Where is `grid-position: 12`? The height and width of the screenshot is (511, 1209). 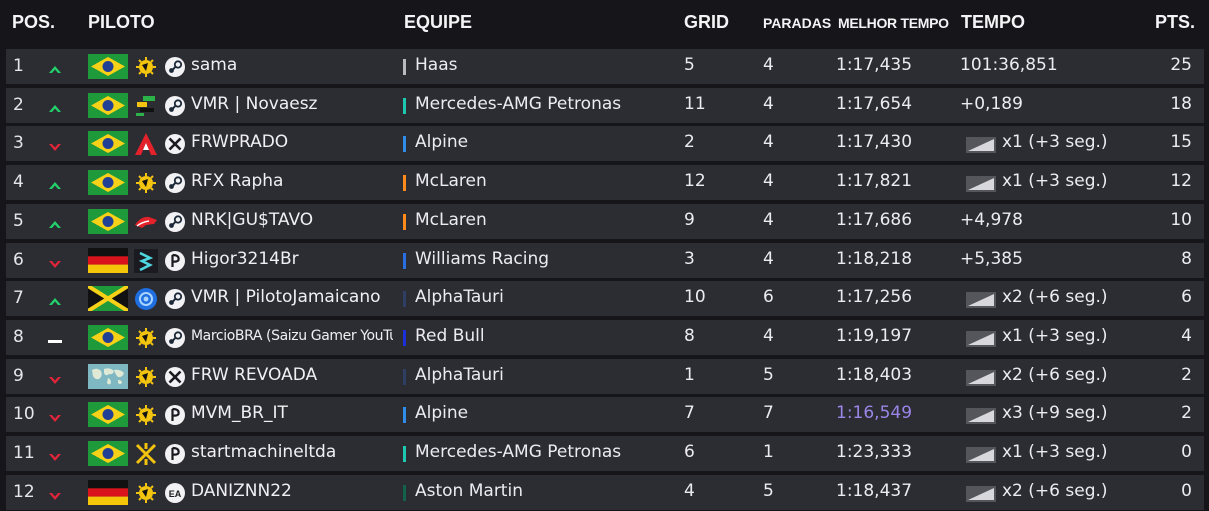
grid-position: 12 is located at coordinates (695, 181).